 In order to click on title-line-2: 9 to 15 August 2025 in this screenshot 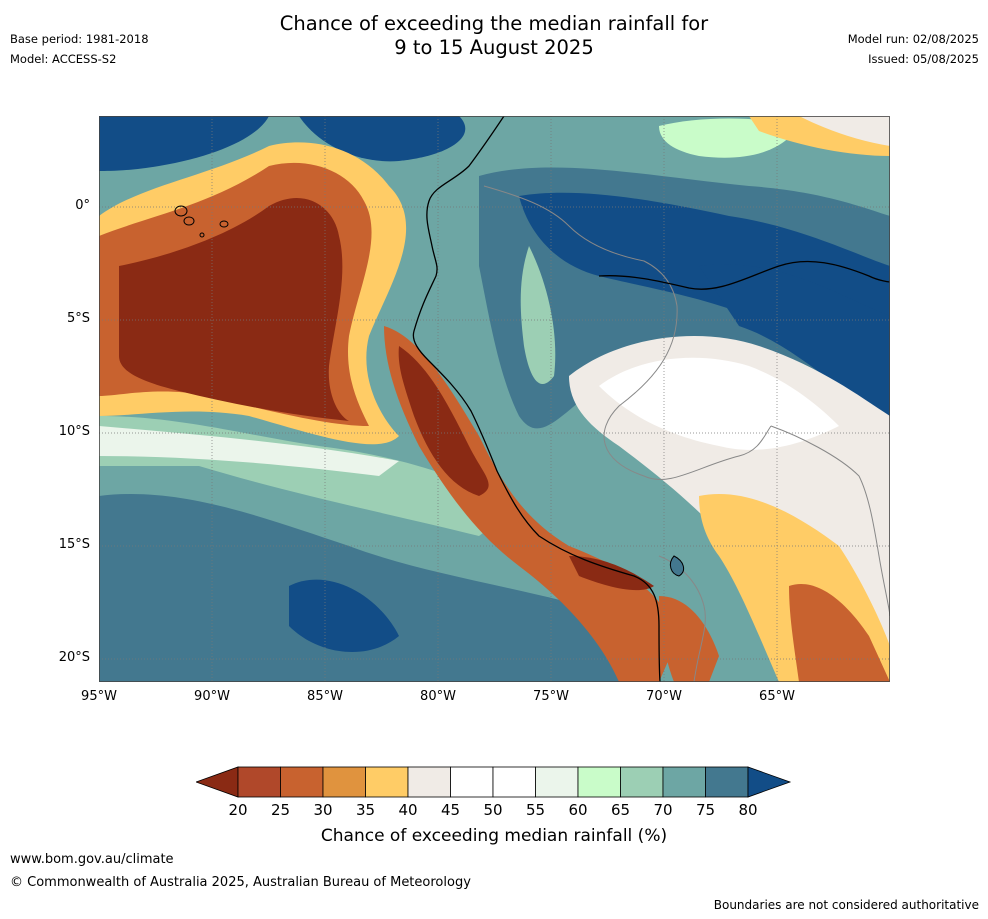, I will do `click(494, 47)`.